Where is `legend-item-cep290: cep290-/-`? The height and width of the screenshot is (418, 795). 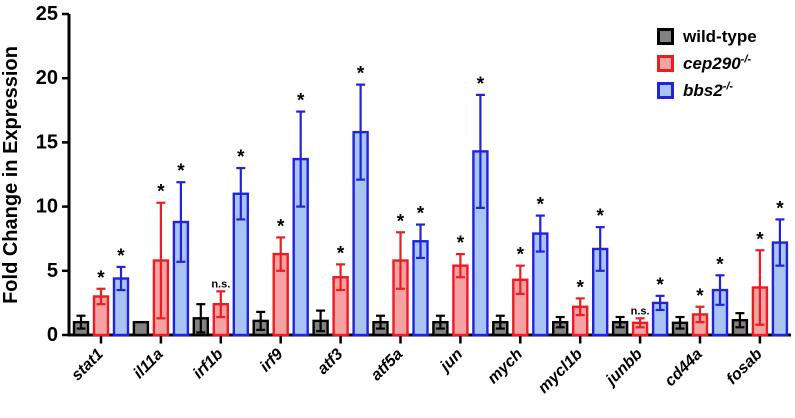
legend-item-cep290: cep290-/- is located at coordinates (707, 63).